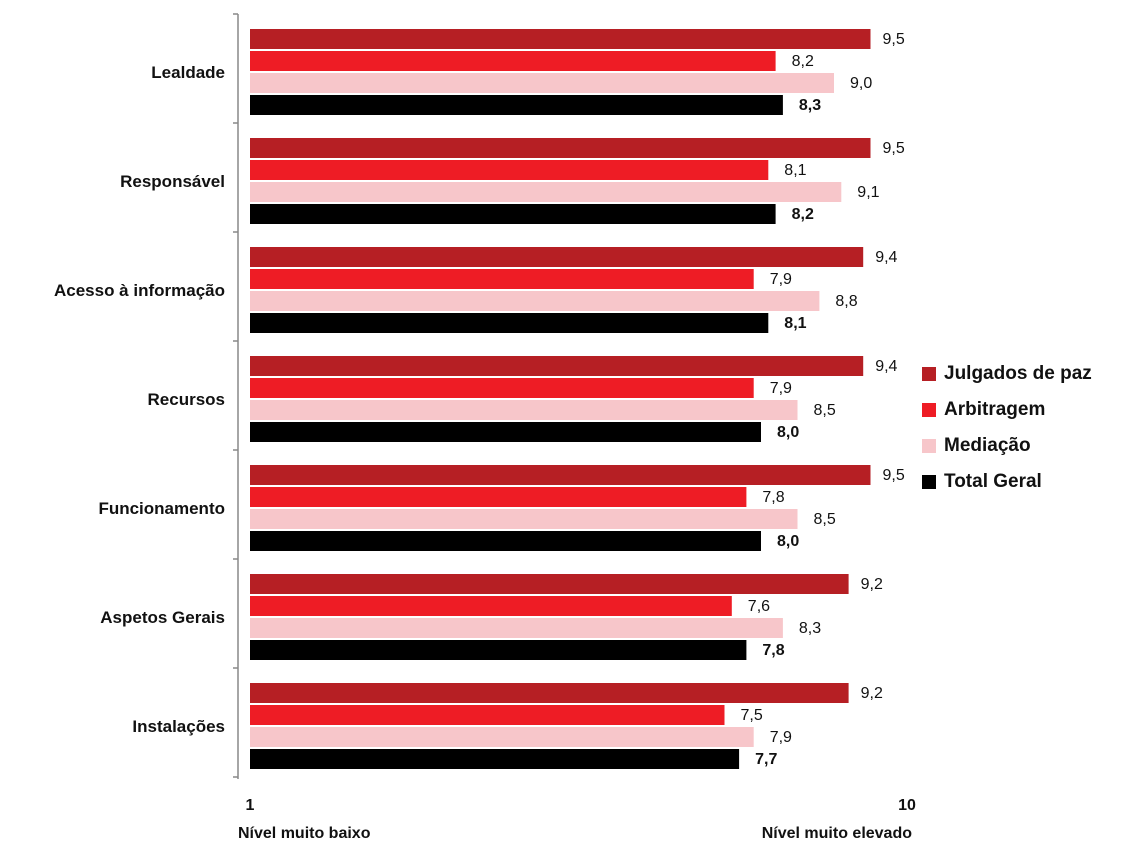 This screenshot has height=847, width=1127. I want to click on category-label: Recursos, so click(186, 399).